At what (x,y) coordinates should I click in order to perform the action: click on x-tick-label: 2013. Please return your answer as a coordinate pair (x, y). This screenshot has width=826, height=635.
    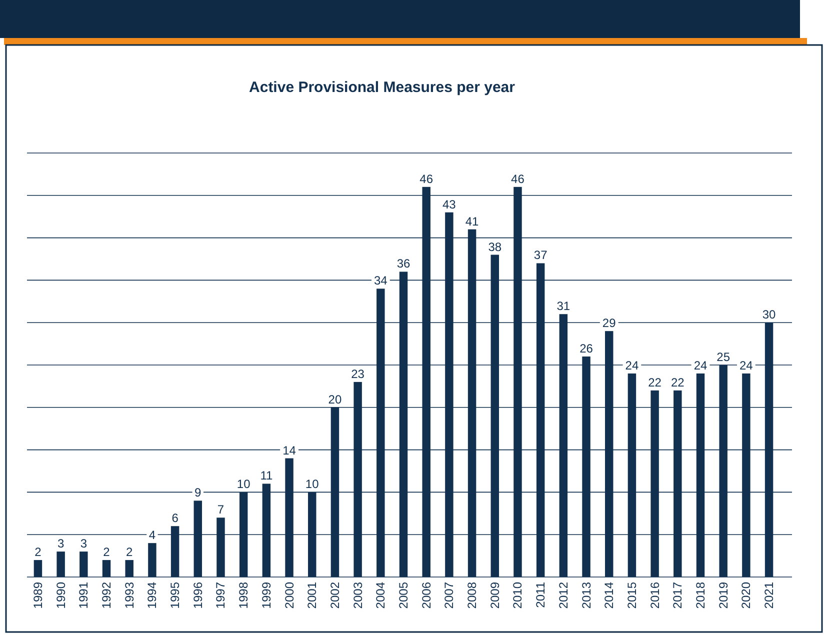
    Looking at the image, I should click on (586, 595).